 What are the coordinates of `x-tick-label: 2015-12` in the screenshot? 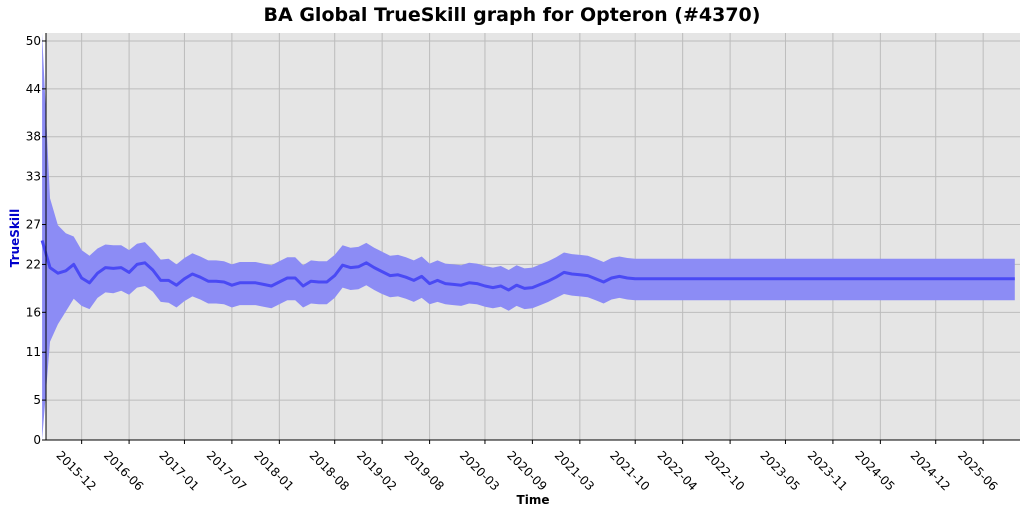 It's located at (76, 470).